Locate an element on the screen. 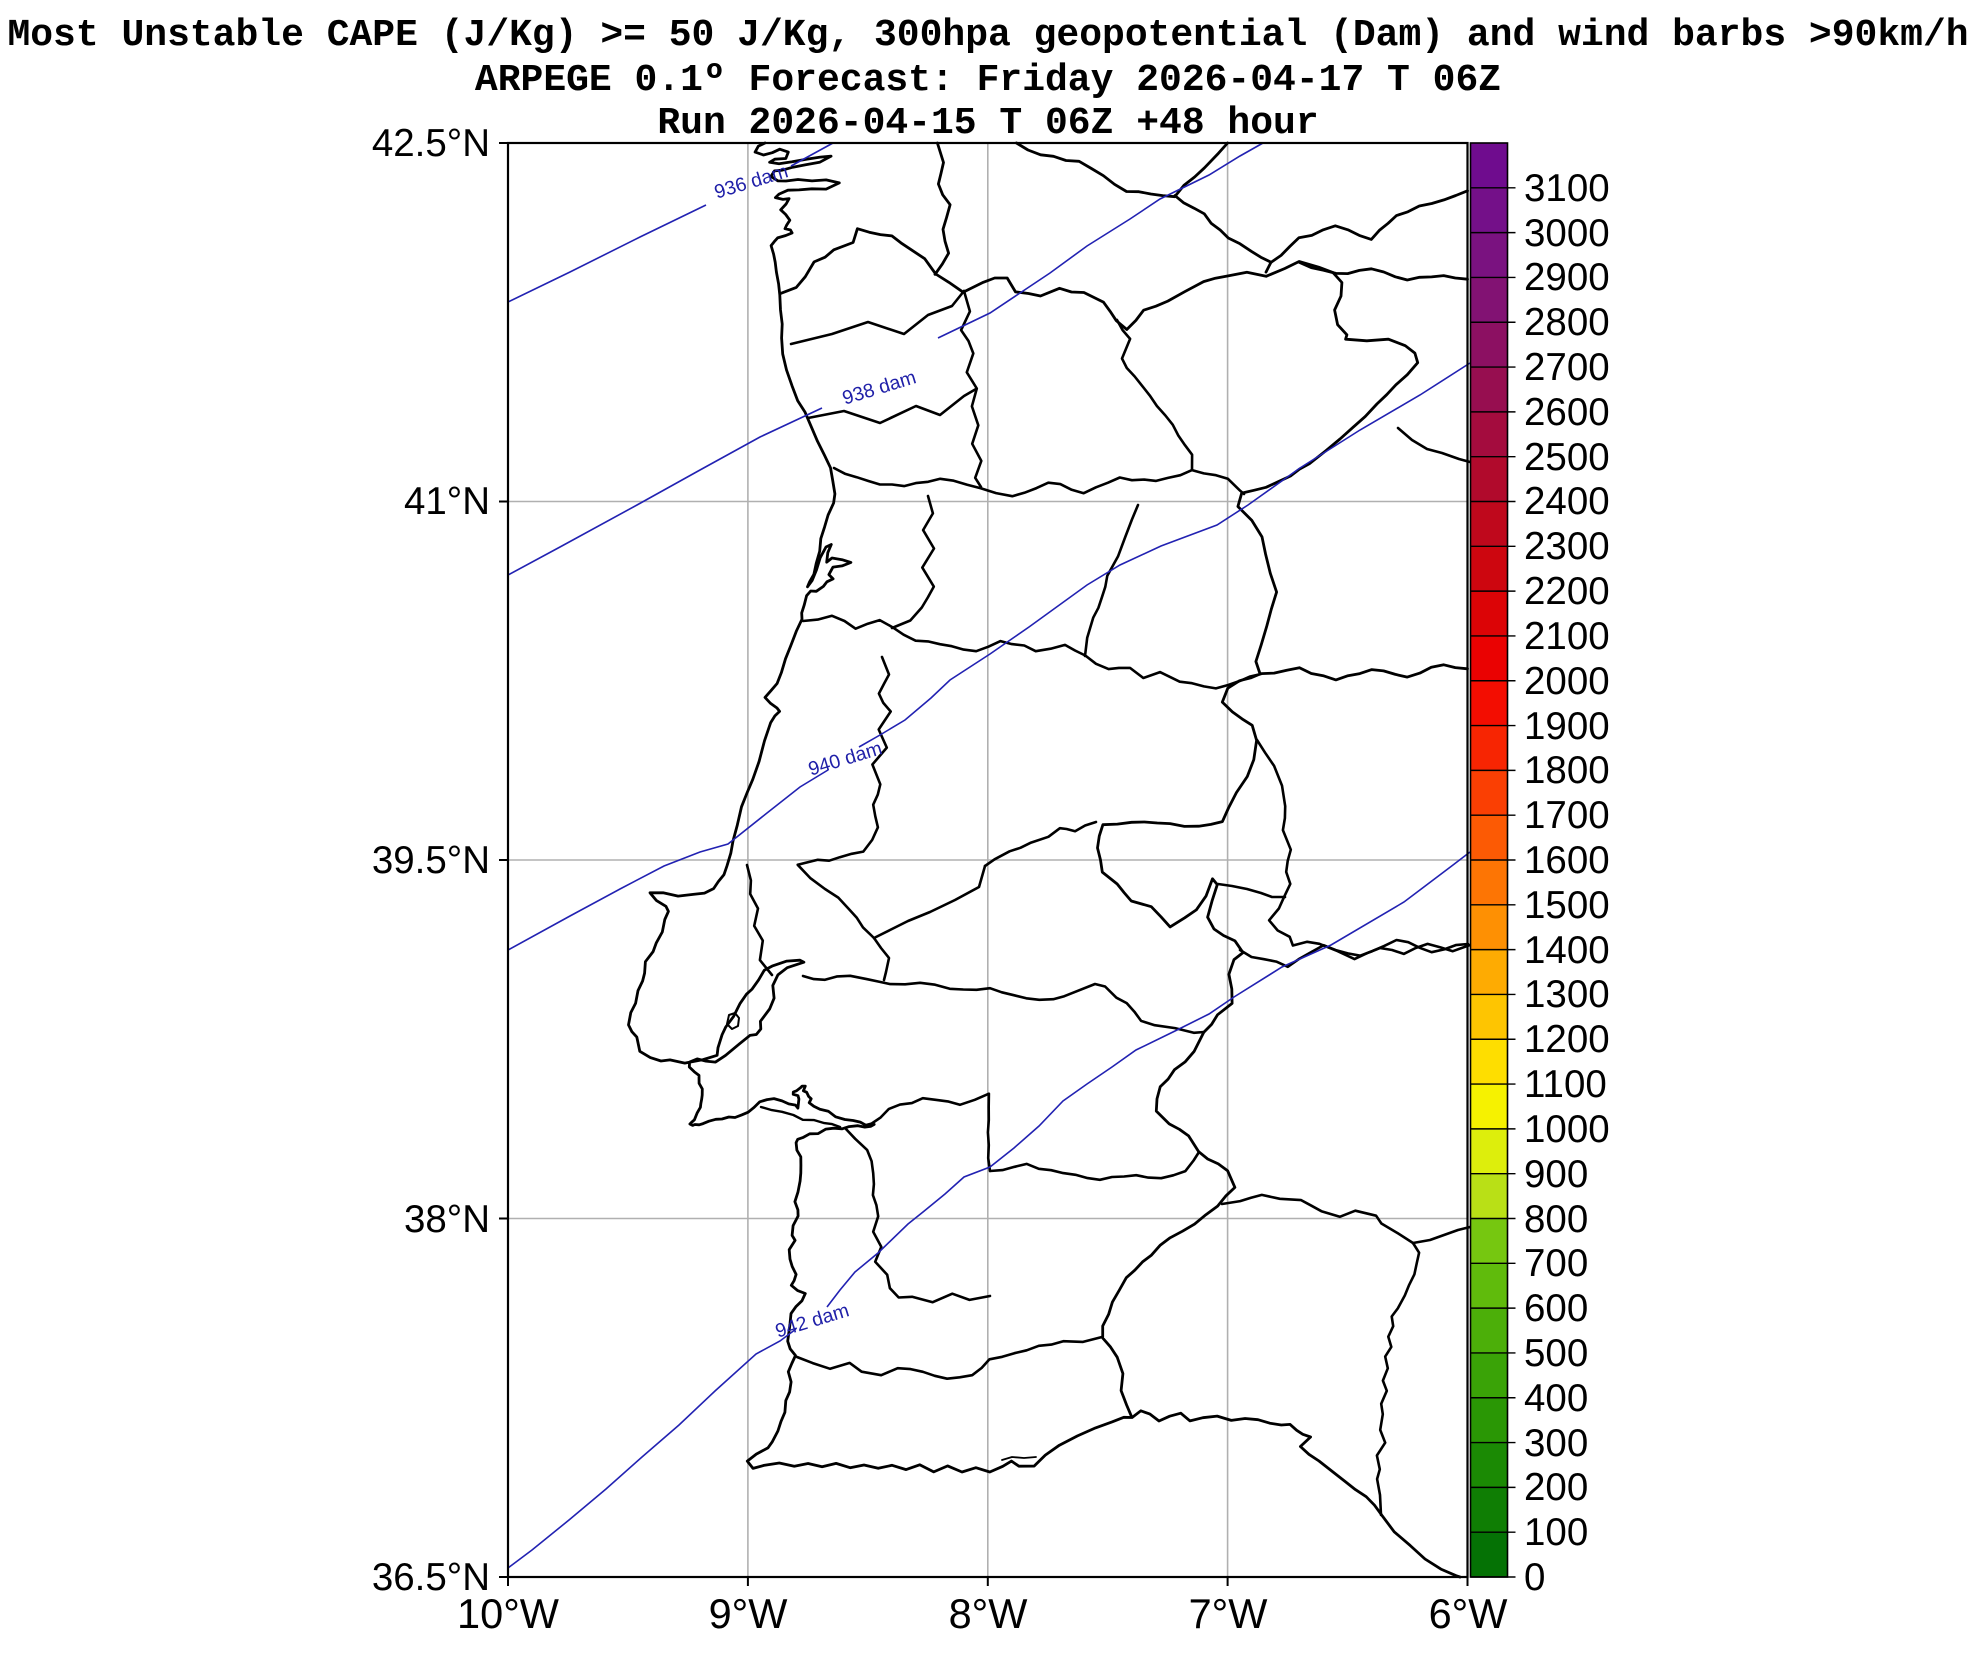  svg-text: 2900 is located at coordinates (1567, 277).